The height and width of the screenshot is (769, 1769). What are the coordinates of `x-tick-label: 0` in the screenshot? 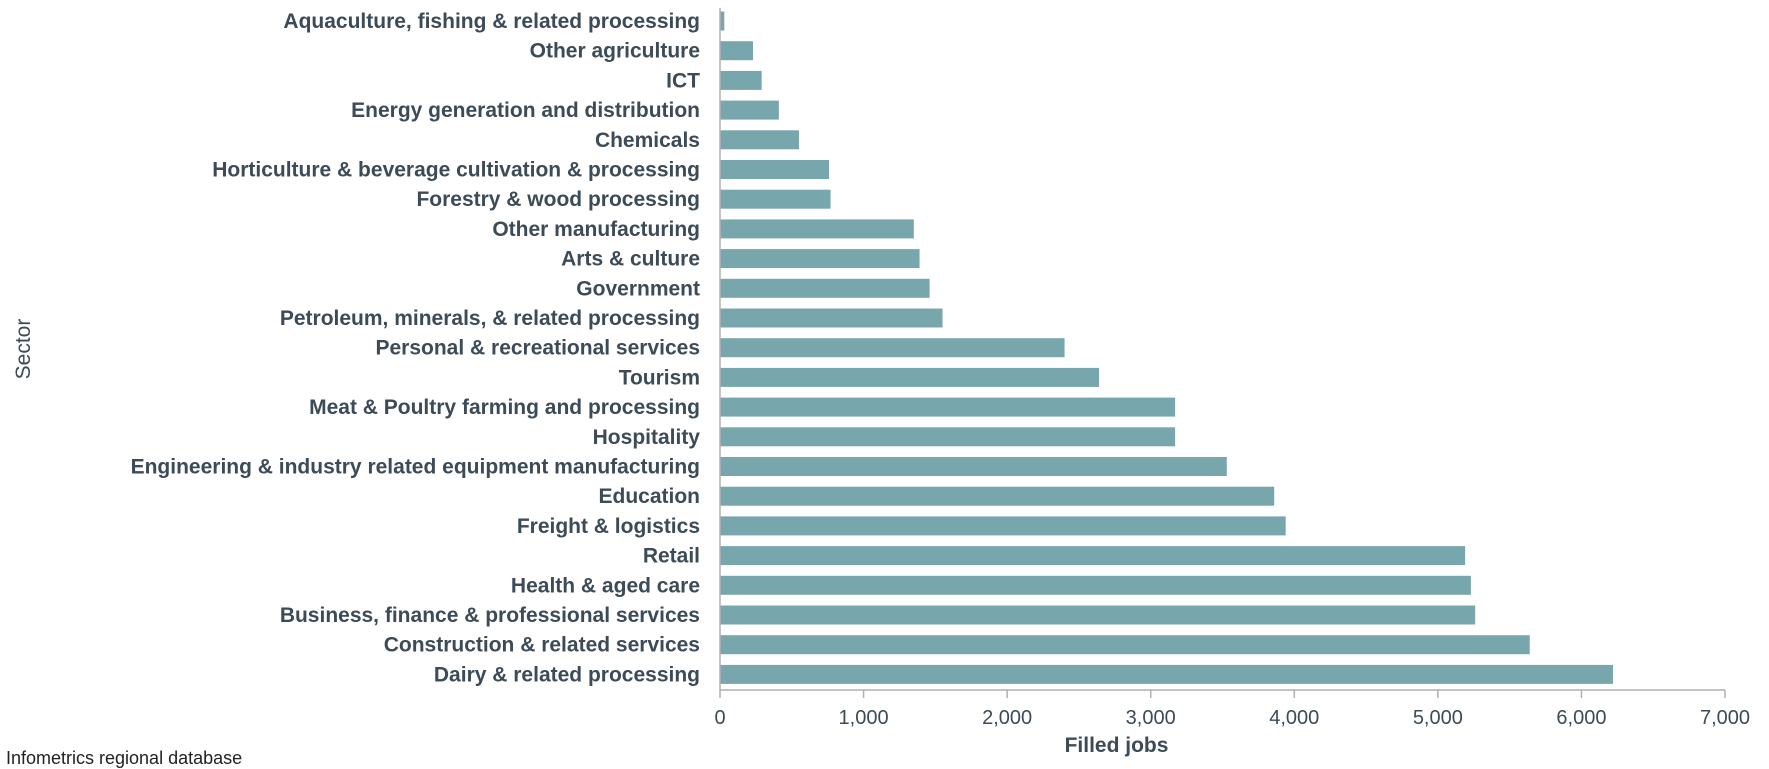 It's located at (719, 718).